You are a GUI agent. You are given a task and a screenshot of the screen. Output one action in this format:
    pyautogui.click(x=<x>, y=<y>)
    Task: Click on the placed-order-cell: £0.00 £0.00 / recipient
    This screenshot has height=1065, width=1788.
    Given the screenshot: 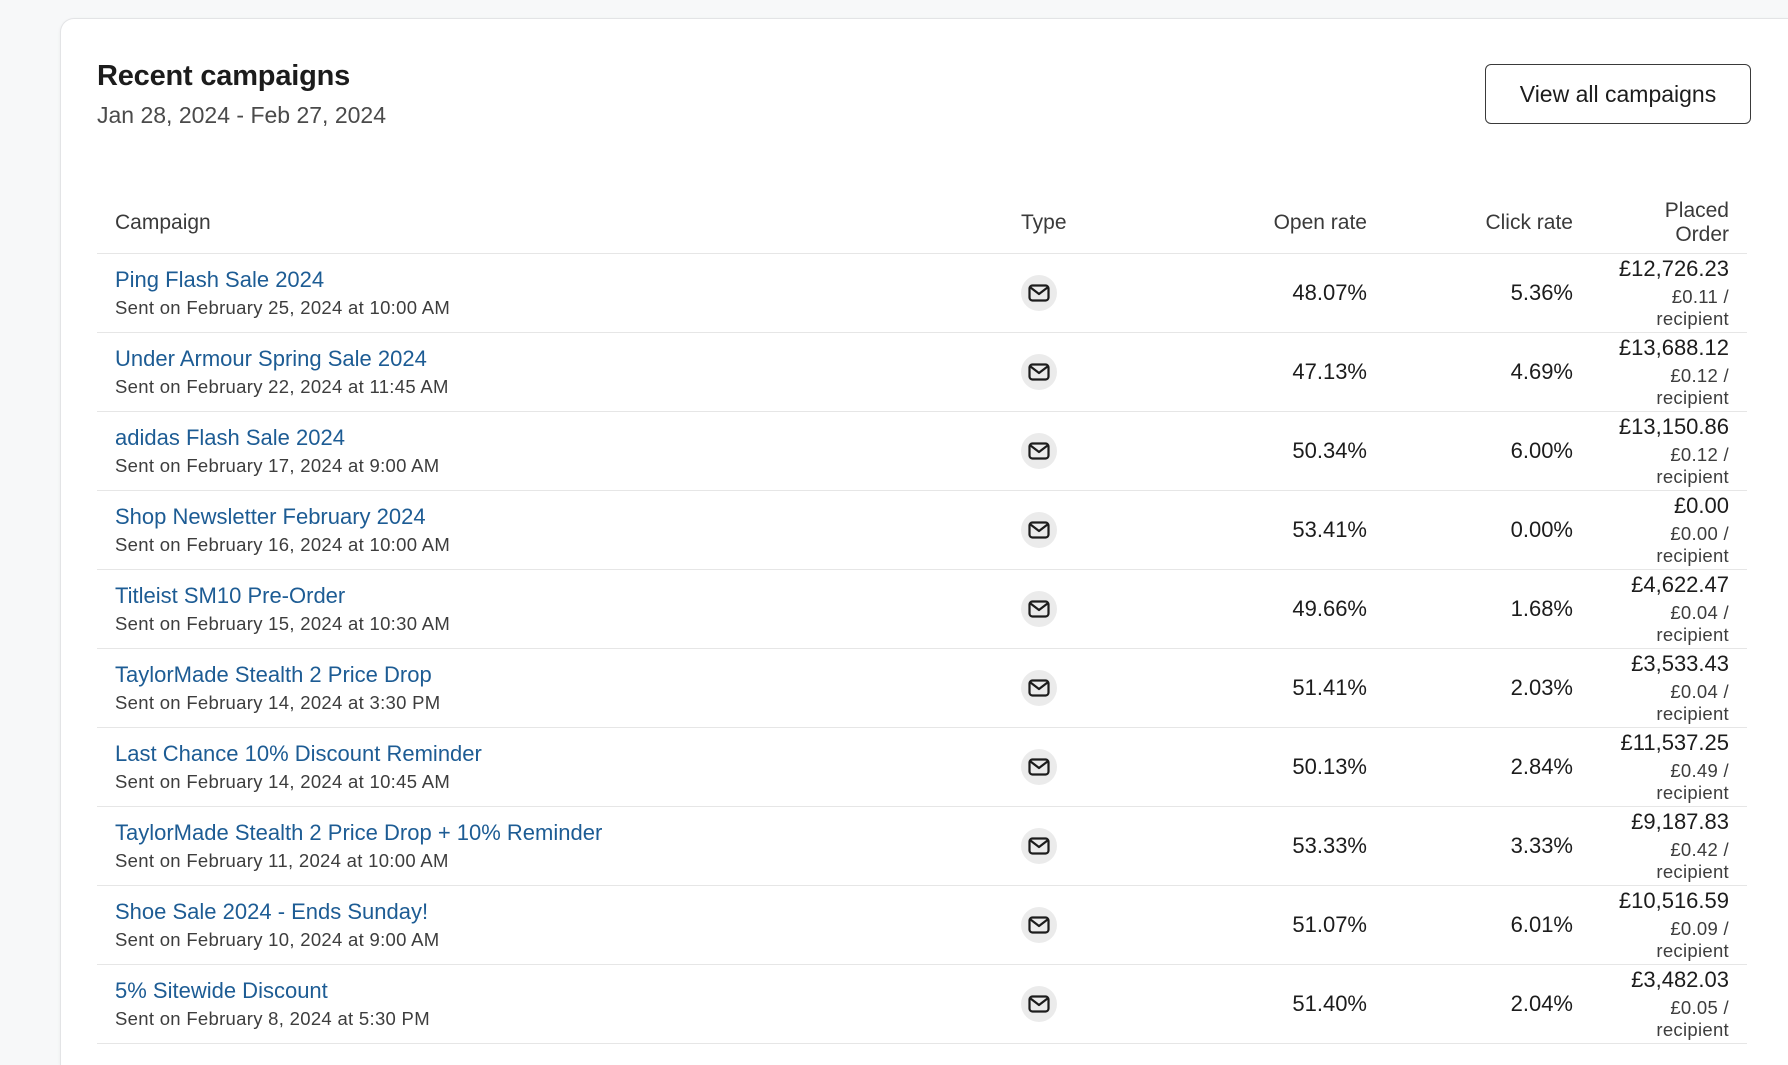 What is the action you would take?
    pyautogui.click(x=1669, y=530)
    